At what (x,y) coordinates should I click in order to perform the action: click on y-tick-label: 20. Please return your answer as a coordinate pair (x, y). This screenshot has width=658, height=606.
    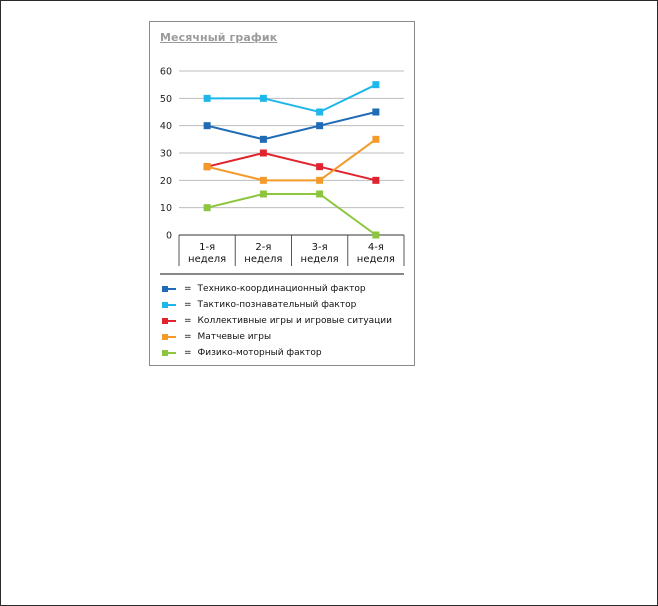
    Looking at the image, I should click on (166, 181).